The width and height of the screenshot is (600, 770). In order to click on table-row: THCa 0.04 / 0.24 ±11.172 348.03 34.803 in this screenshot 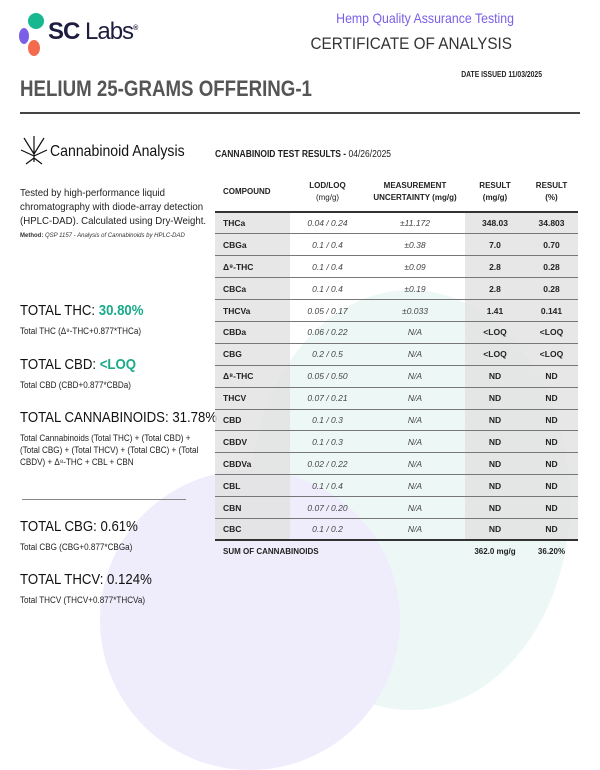, I will do `click(396, 223)`.